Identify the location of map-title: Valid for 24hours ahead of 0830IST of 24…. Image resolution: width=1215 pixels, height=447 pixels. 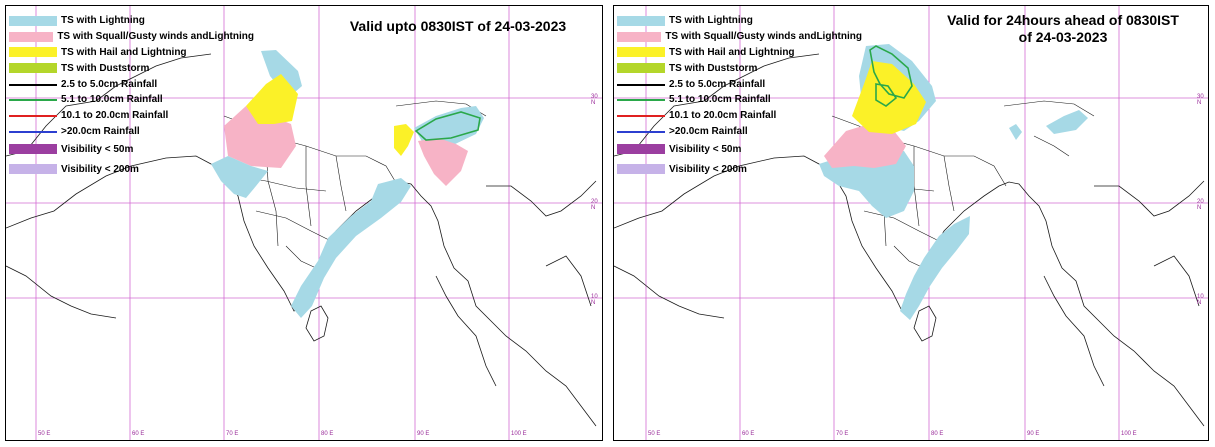
(1063, 29).